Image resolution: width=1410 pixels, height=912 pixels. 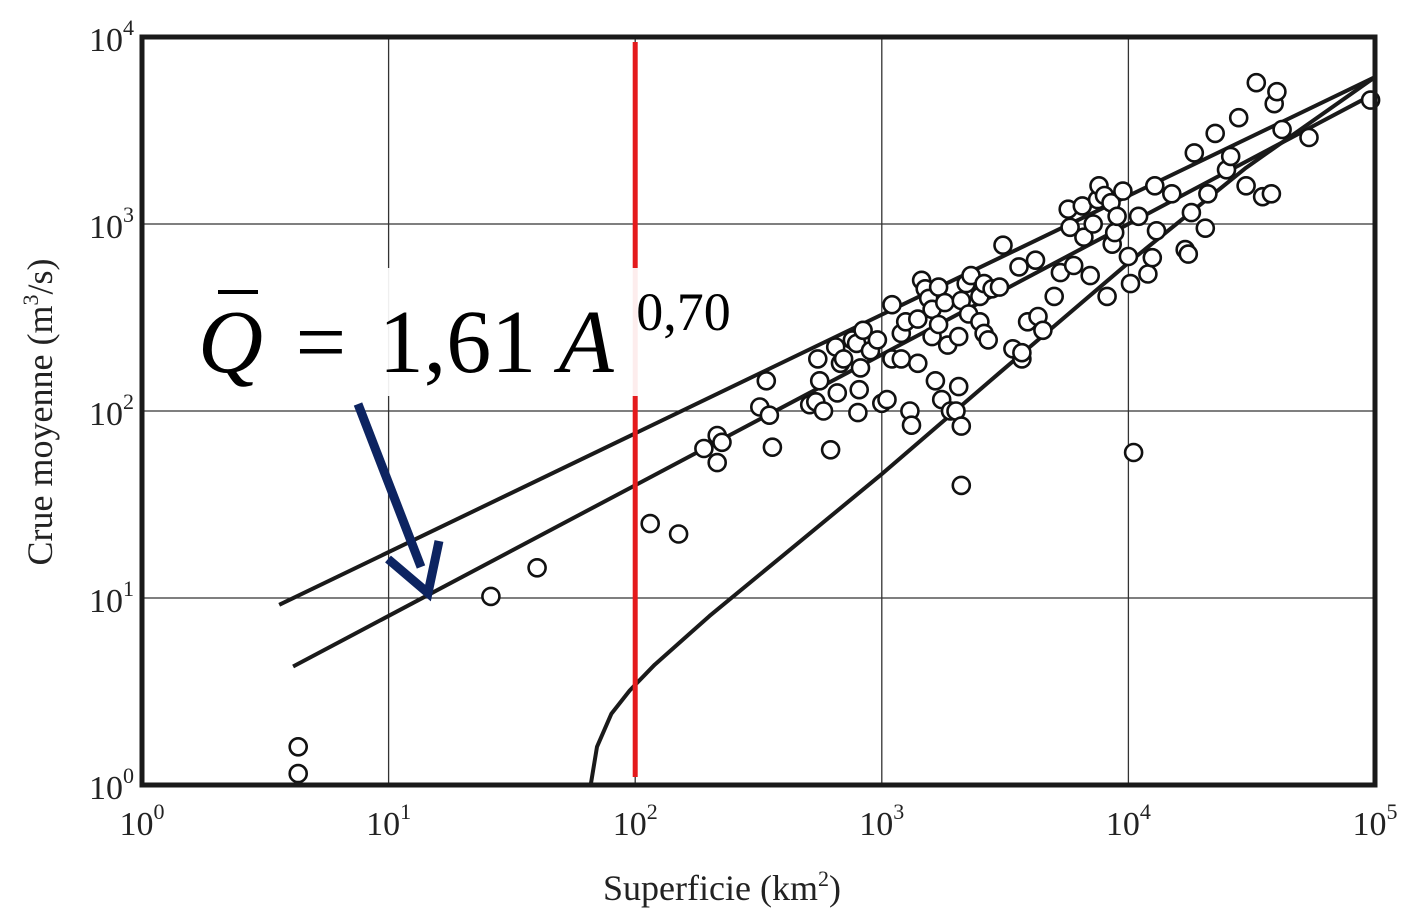 I want to click on x-tick-labels: 10⁰ 10¹ 10² 10³ 10⁴ 10⁵, so click(x=759, y=821).